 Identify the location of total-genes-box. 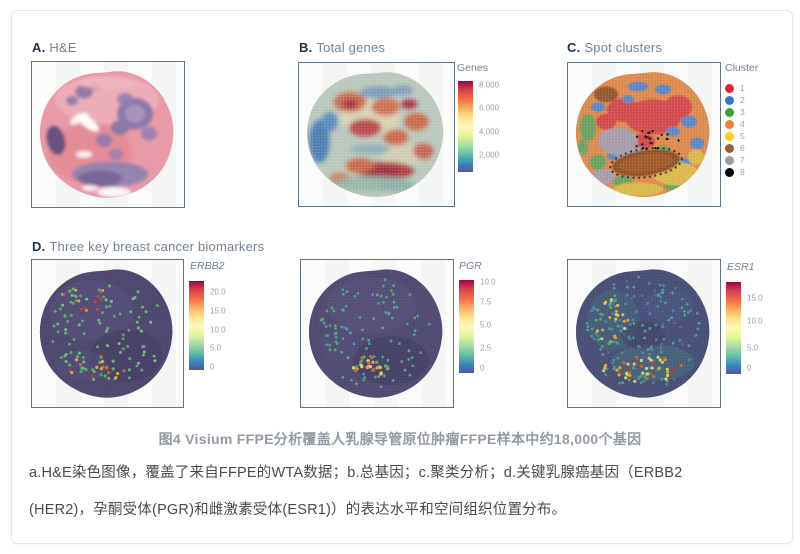
(376, 134).